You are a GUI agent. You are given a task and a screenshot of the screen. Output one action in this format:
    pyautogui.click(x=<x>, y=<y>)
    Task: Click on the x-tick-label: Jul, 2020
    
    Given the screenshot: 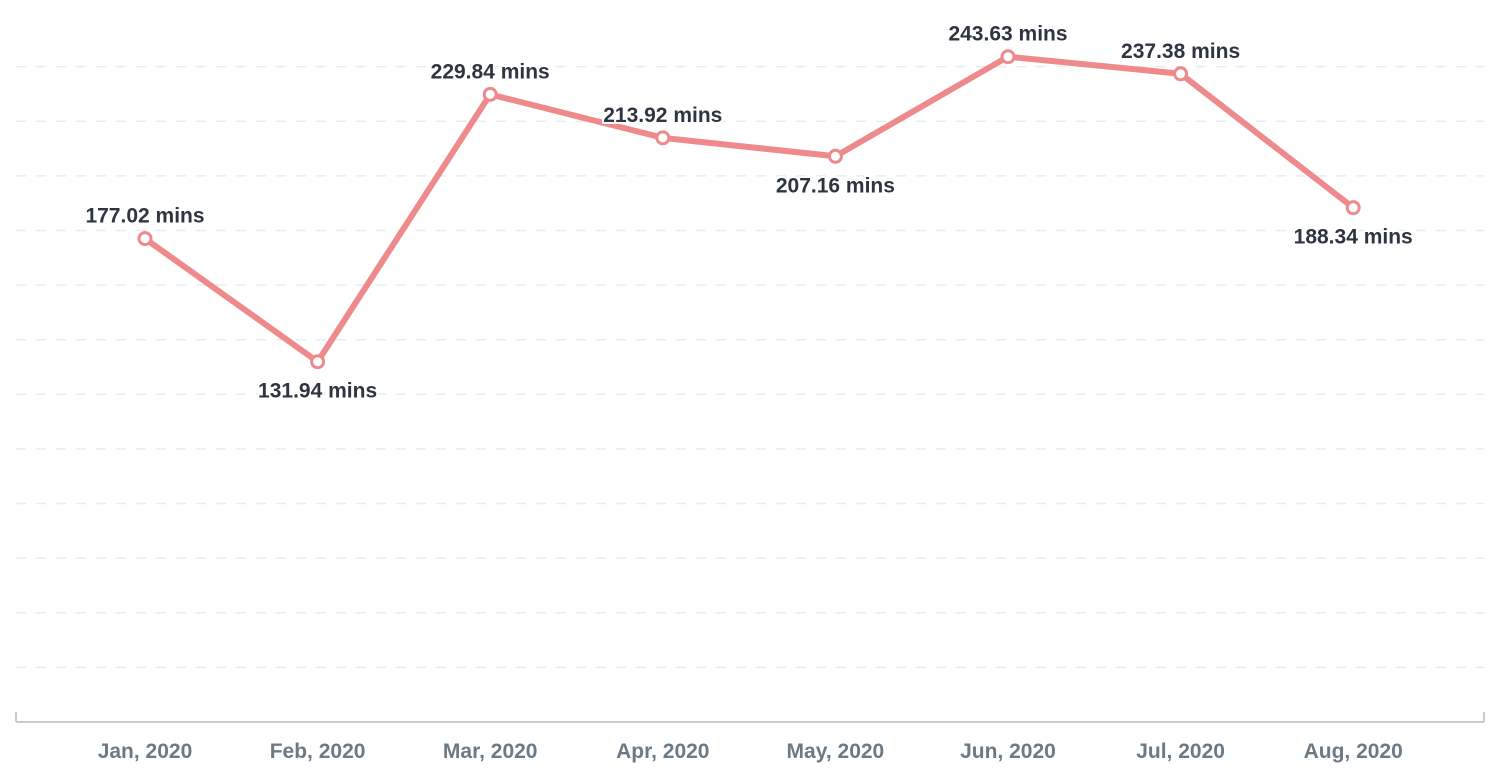 What is the action you would take?
    pyautogui.click(x=1180, y=751)
    